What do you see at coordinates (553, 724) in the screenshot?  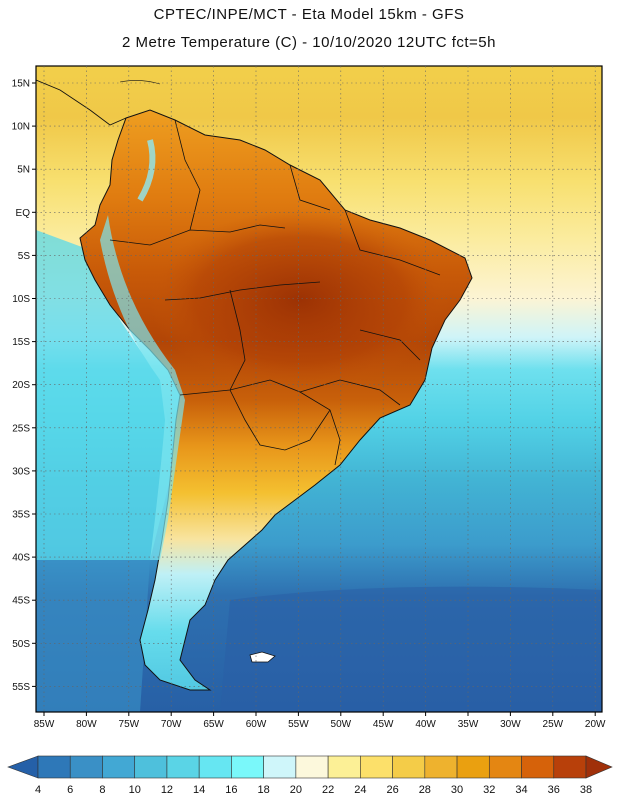 I see `lon-label: 25W` at bounding box center [553, 724].